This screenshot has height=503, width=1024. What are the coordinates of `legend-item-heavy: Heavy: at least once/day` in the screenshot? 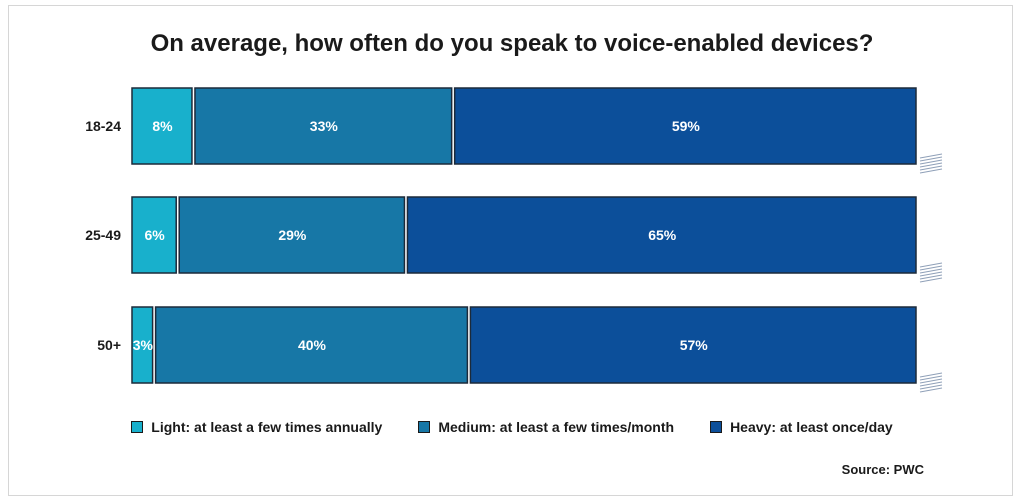 It's located at (801, 427).